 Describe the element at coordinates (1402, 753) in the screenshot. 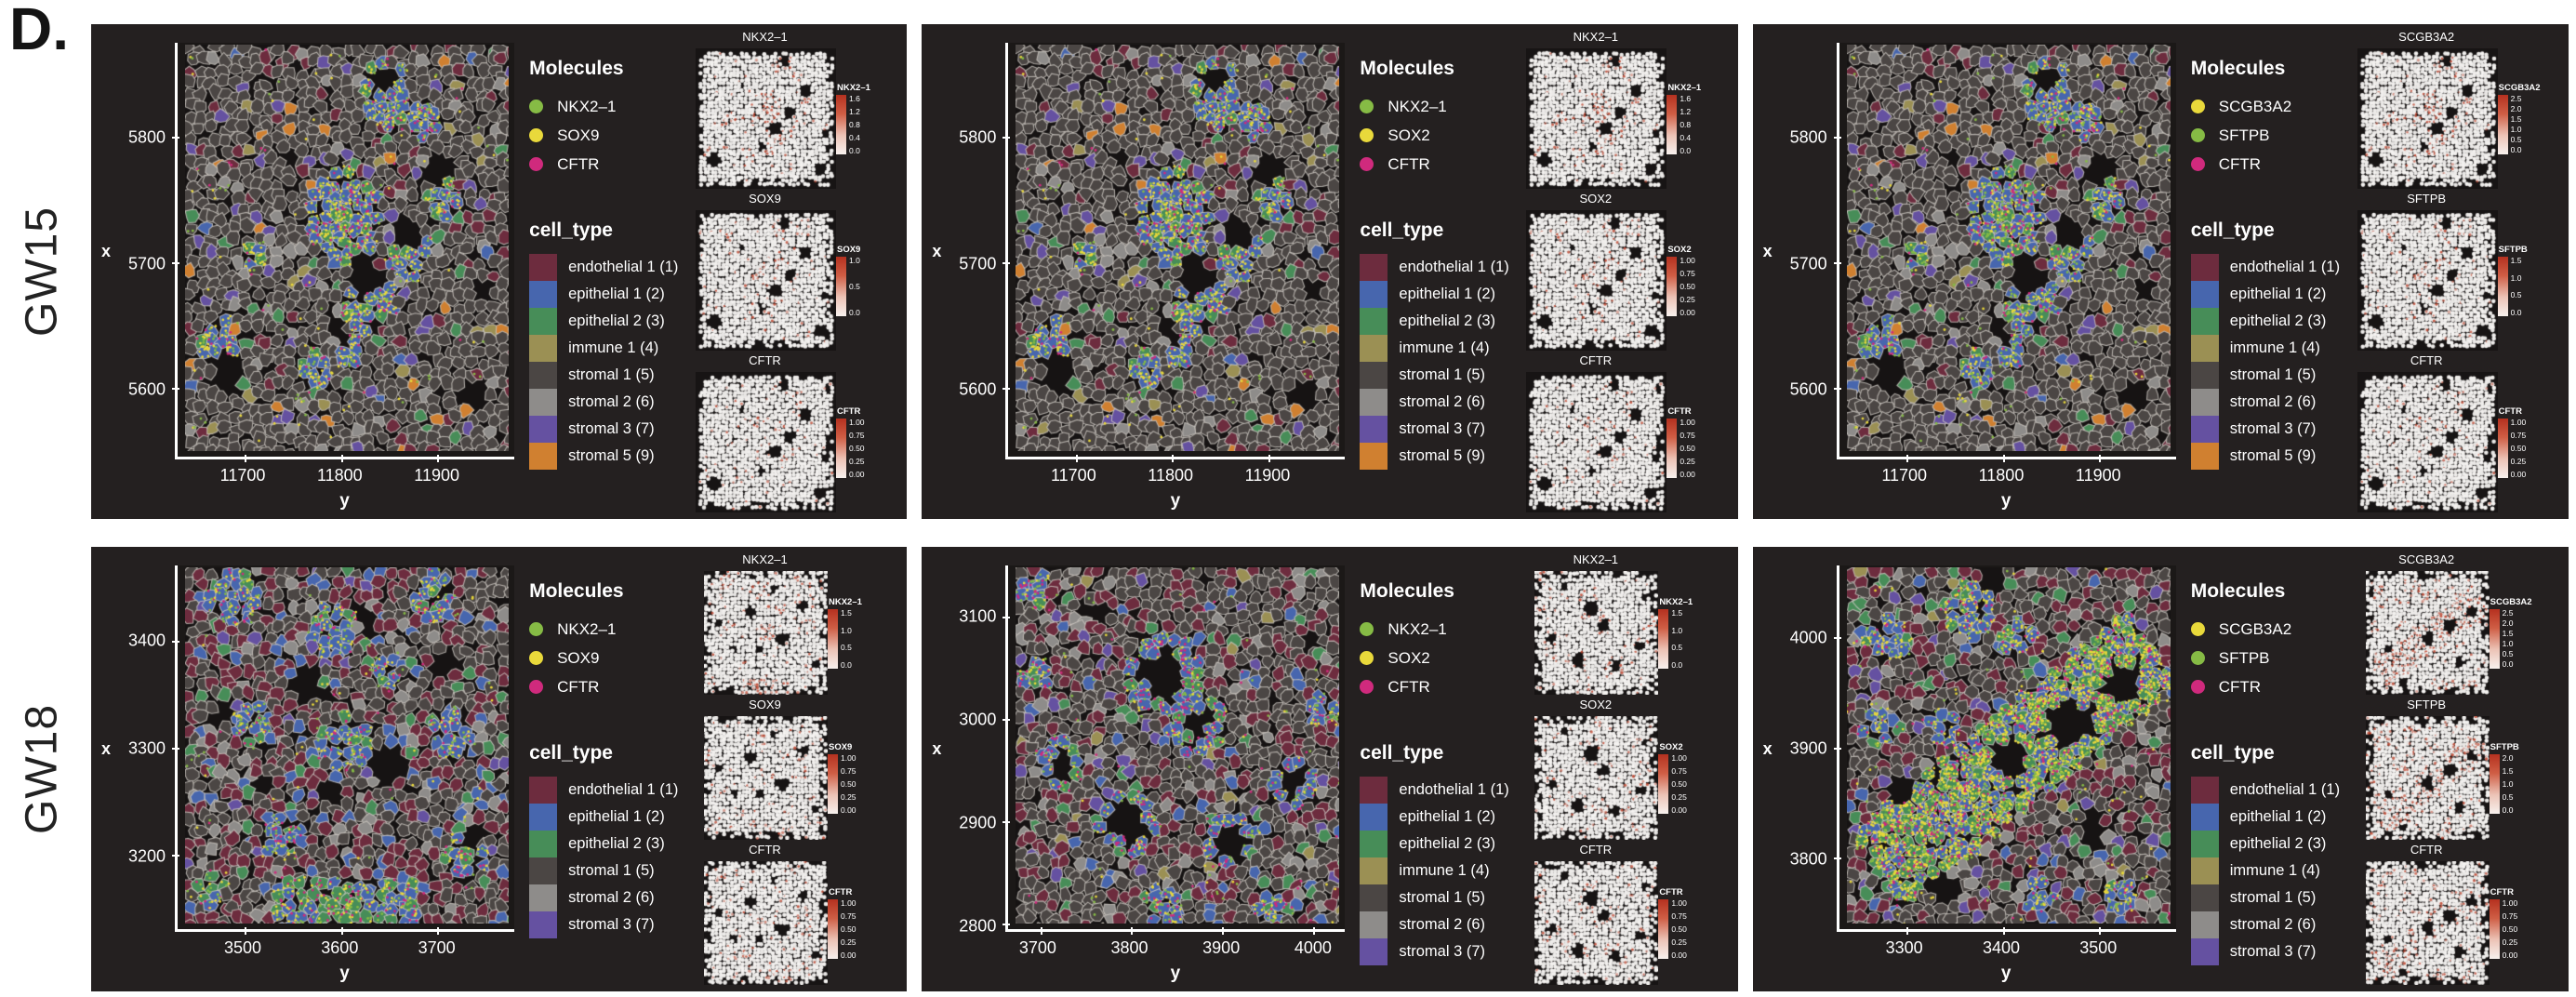

I see `cell-type-legend-title: cell_type` at that location.